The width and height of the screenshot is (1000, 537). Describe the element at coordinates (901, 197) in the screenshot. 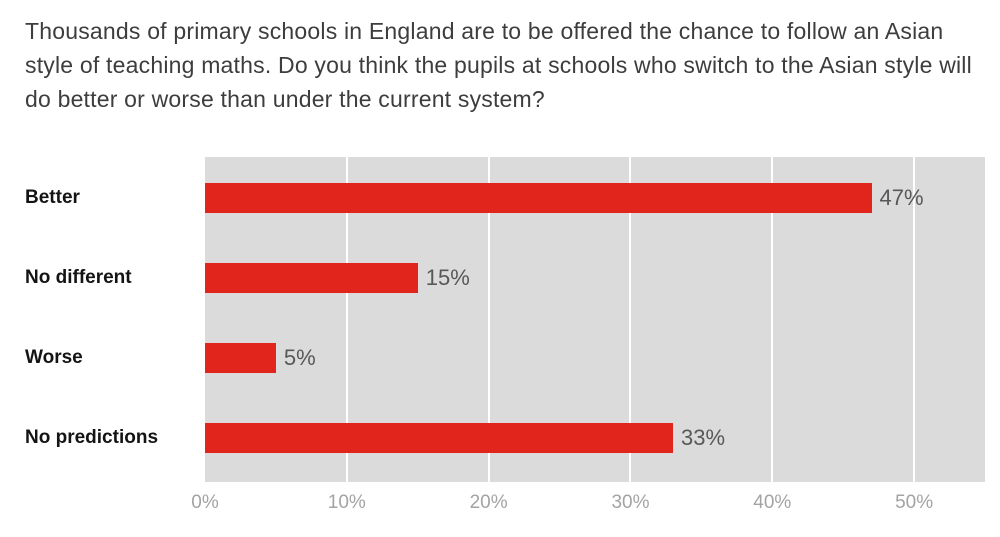

I see `value-label: 47%` at that location.